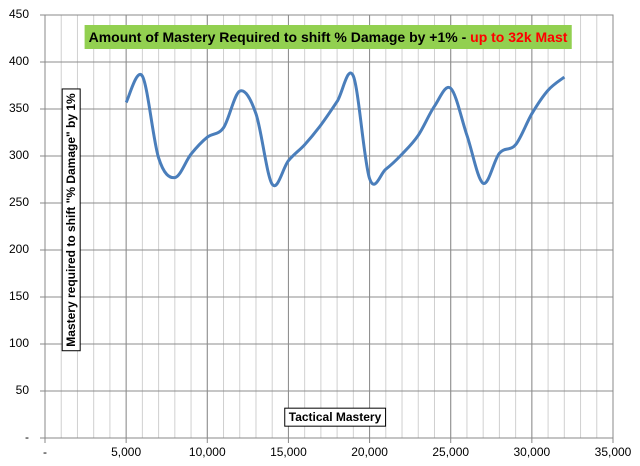  What do you see at coordinates (27, 437) in the screenshot?
I see `y-tick-label: -` at bounding box center [27, 437].